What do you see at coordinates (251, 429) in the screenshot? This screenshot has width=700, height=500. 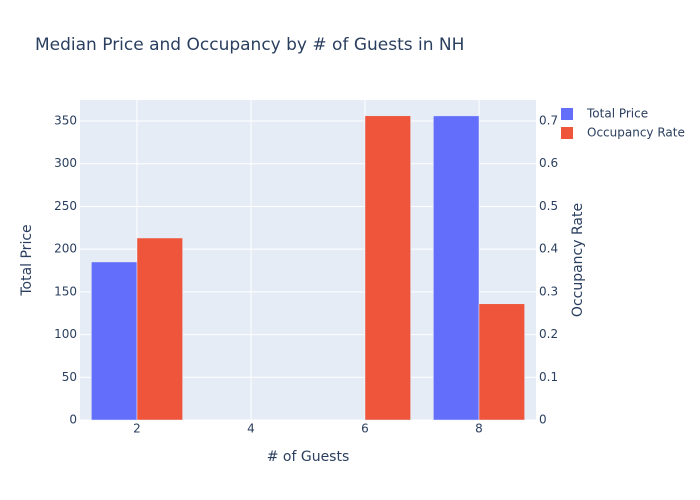 I see `x-tick-label: 4` at bounding box center [251, 429].